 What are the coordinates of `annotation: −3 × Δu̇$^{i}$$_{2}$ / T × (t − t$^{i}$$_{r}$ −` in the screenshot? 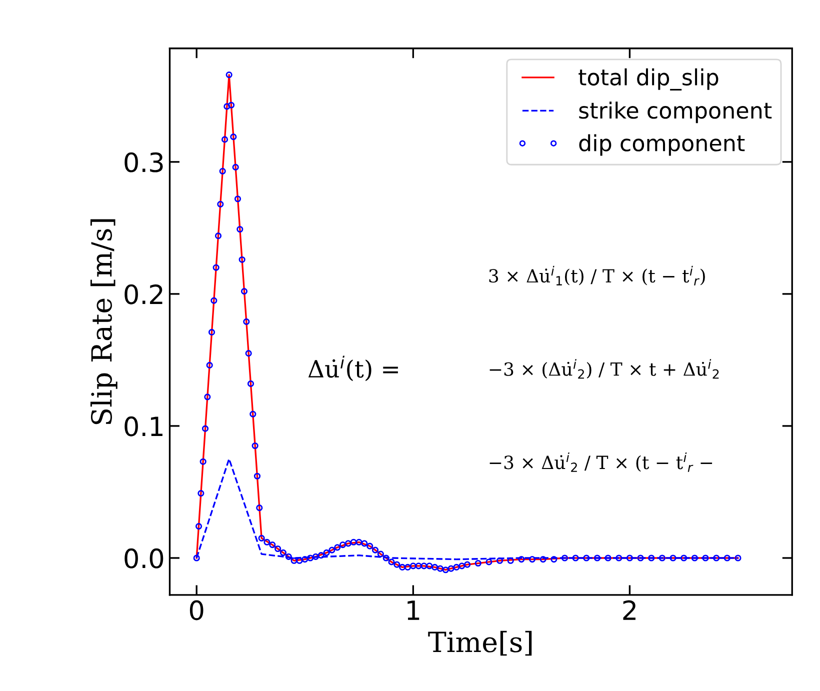 It's located at (601, 462).